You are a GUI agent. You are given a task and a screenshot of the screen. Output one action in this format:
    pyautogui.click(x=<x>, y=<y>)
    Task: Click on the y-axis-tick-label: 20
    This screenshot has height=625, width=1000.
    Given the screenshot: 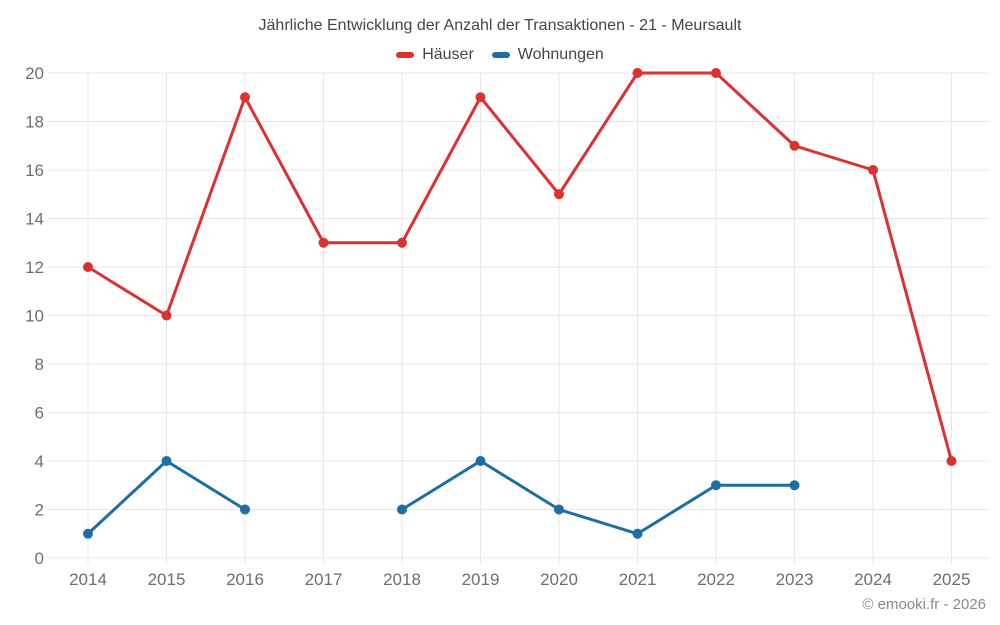 What is the action you would take?
    pyautogui.click(x=34, y=73)
    